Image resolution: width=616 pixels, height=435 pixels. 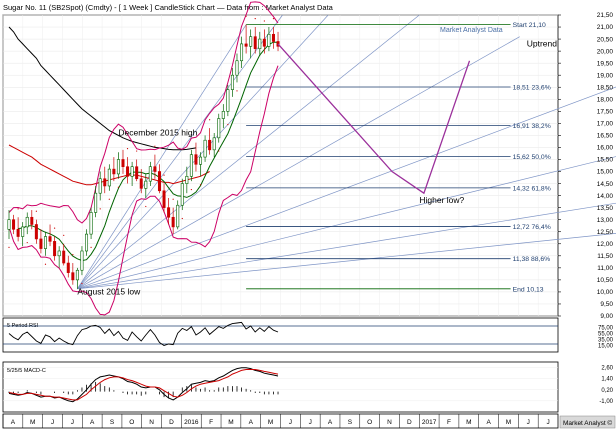 What do you see at coordinates (605, 27) in the screenshot?
I see `price-tick-label: 21,00` at bounding box center [605, 27].